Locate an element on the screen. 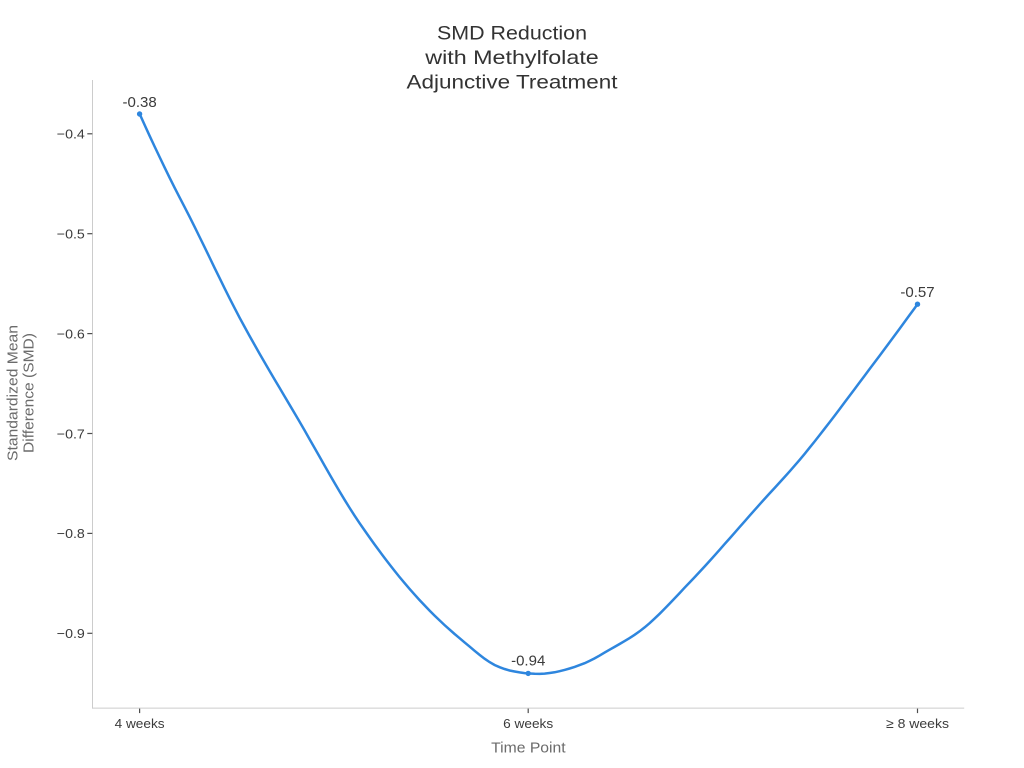 The width and height of the screenshot is (1024, 768). svg-text: −0.8 is located at coordinates (71, 533).